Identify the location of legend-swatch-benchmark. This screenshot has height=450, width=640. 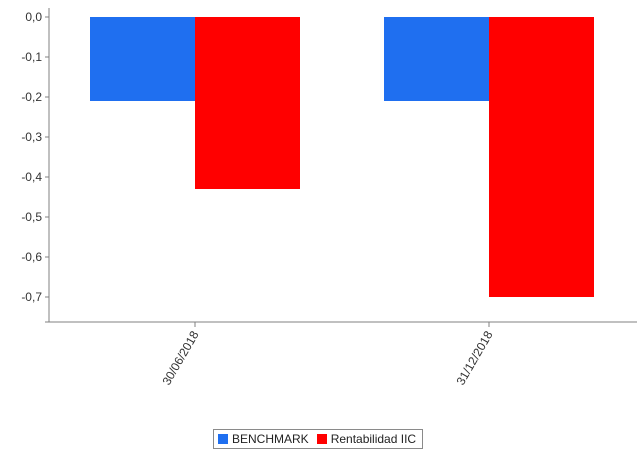
(223, 439).